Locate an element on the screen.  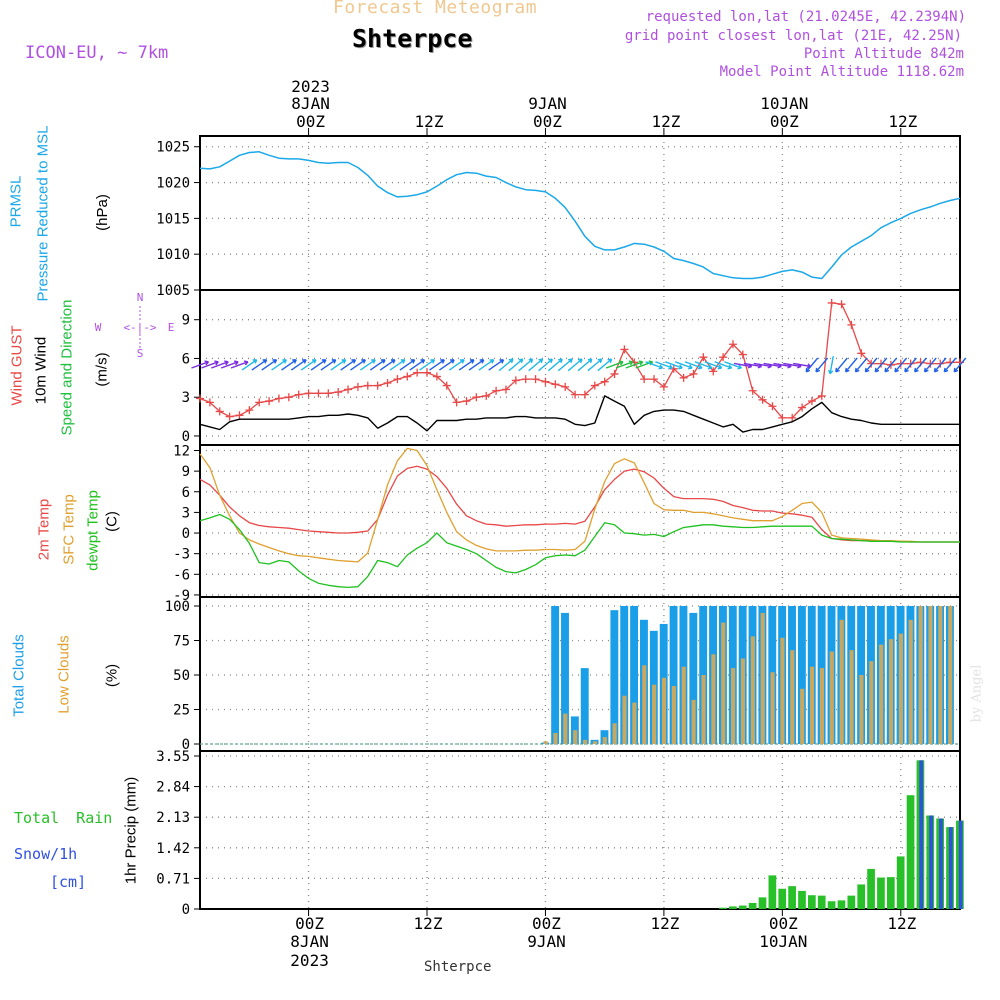
model-altitude: Model Point Altitude 1118.62m is located at coordinates (841, 72).